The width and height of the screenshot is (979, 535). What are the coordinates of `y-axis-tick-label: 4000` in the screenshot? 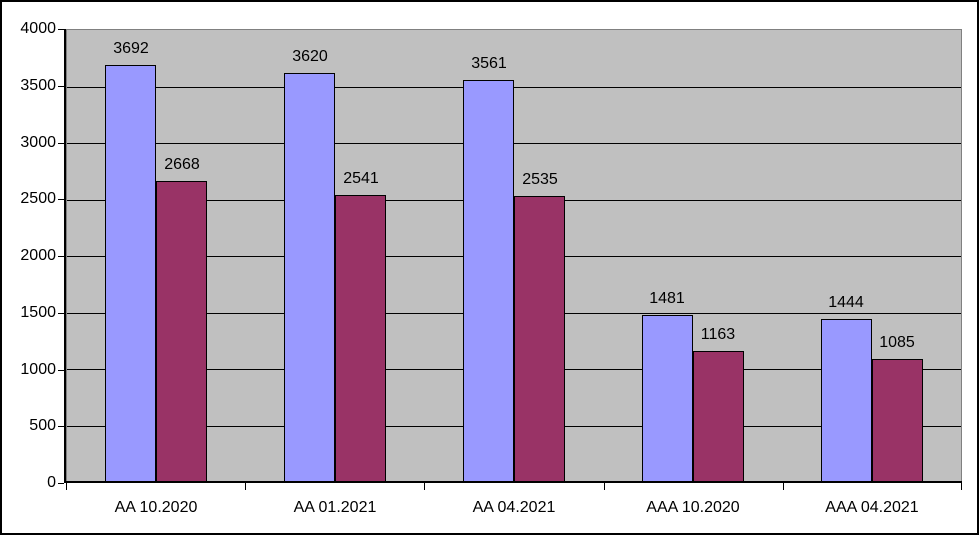 It's located at (38, 28).